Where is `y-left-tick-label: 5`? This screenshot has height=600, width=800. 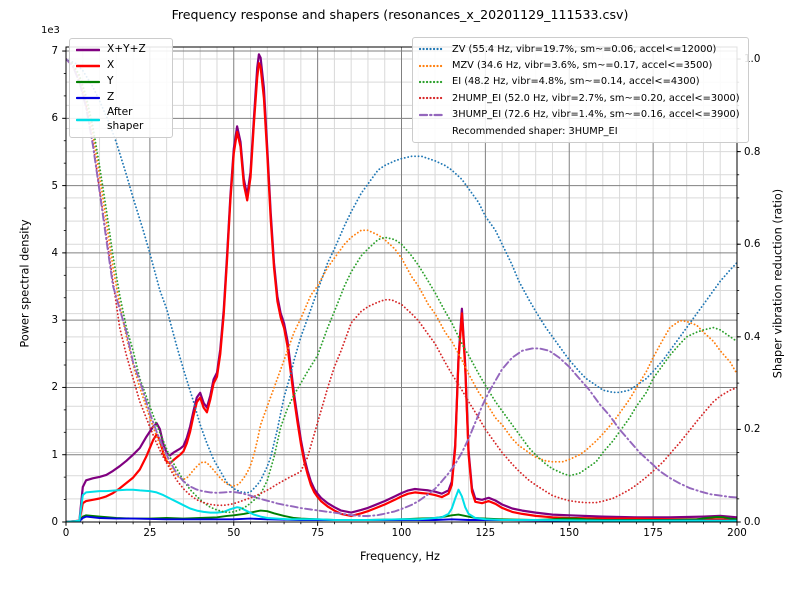
y-left-tick-label: 5 is located at coordinates (54, 185).